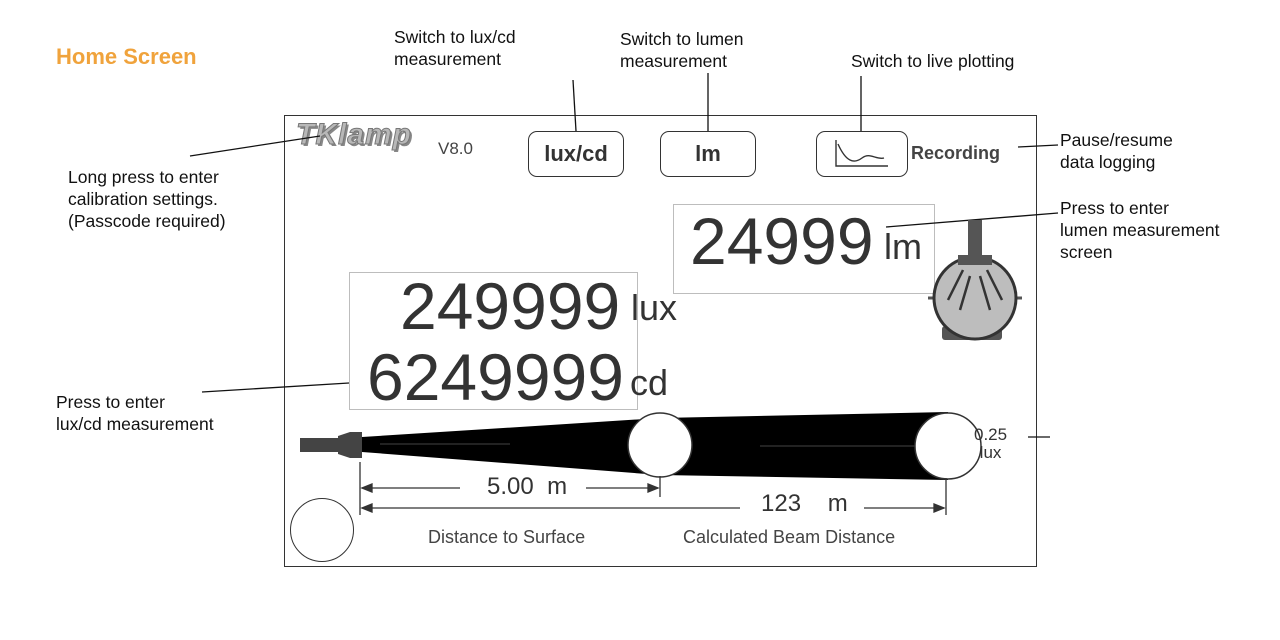 The height and width of the screenshot is (640, 1280). What do you see at coordinates (1116, 151) in the screenshot?
I see `note-pause-resume: Pause/resume data logging` at bounding box center [1116, 151].